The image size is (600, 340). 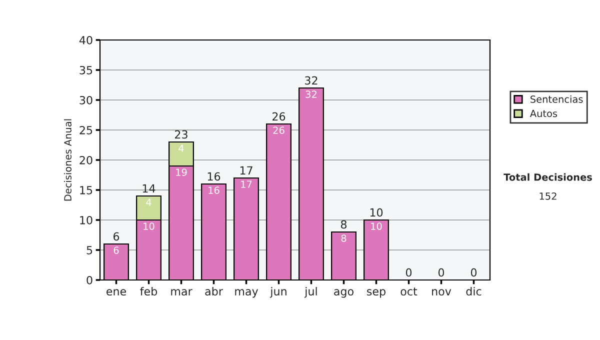 What do you see at coordinates (279, 116) in the screenshot?
I see `total-label: 26` at bounding box center [279, 116].